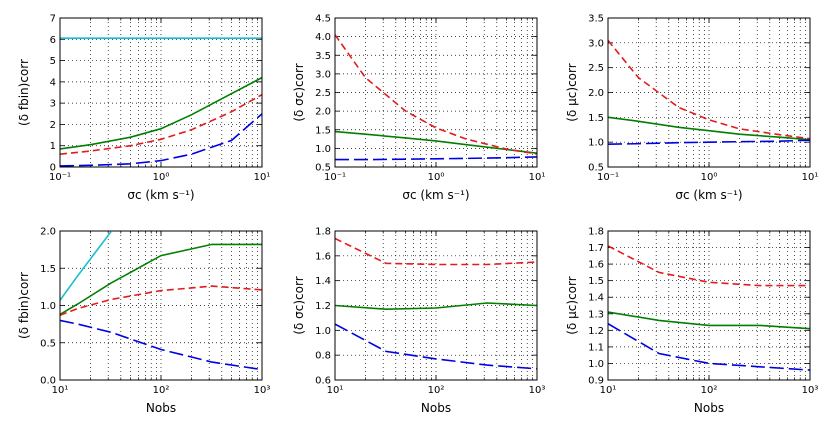  What do you see at coordinates (435, 195) in the screenshot?
I see `panel-top-middle-xlabel: σc (km s⁻¹)` at bounding box center [435, 195].